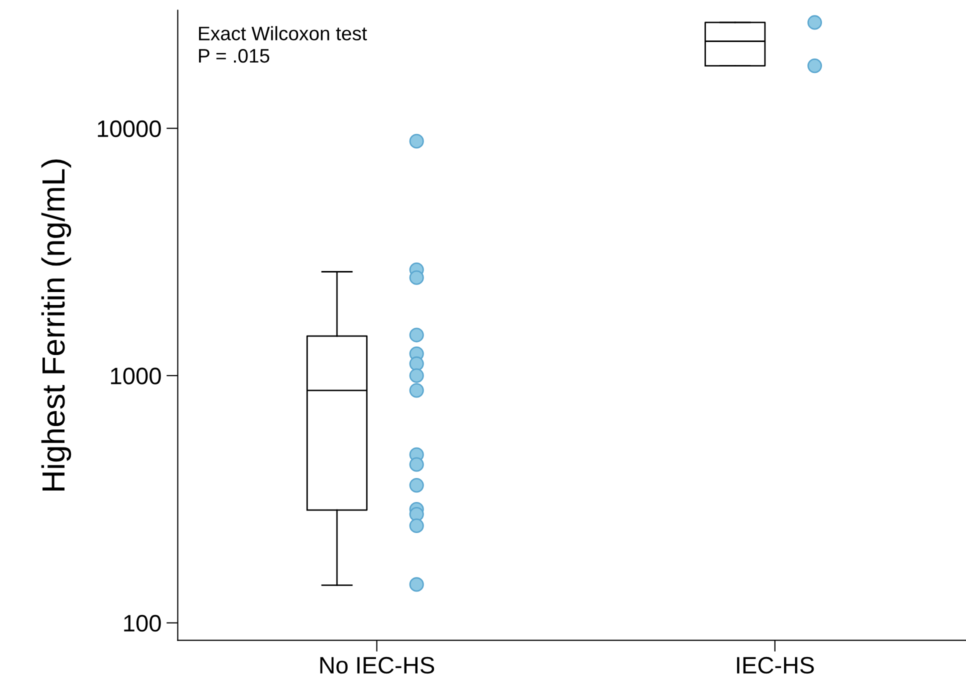 The image size is (966, 690). I want to click on y-tick-label: 1000, so click(136, 376).